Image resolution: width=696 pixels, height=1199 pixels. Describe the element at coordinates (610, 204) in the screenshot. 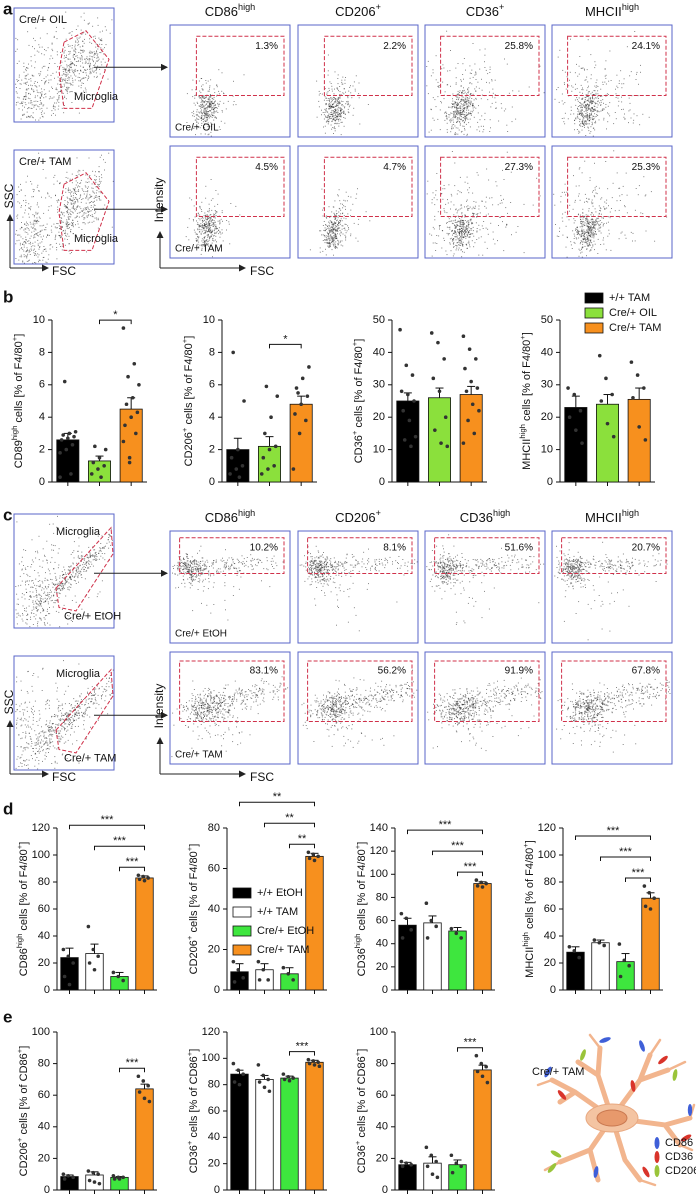

I see `event-cloud` at that location.